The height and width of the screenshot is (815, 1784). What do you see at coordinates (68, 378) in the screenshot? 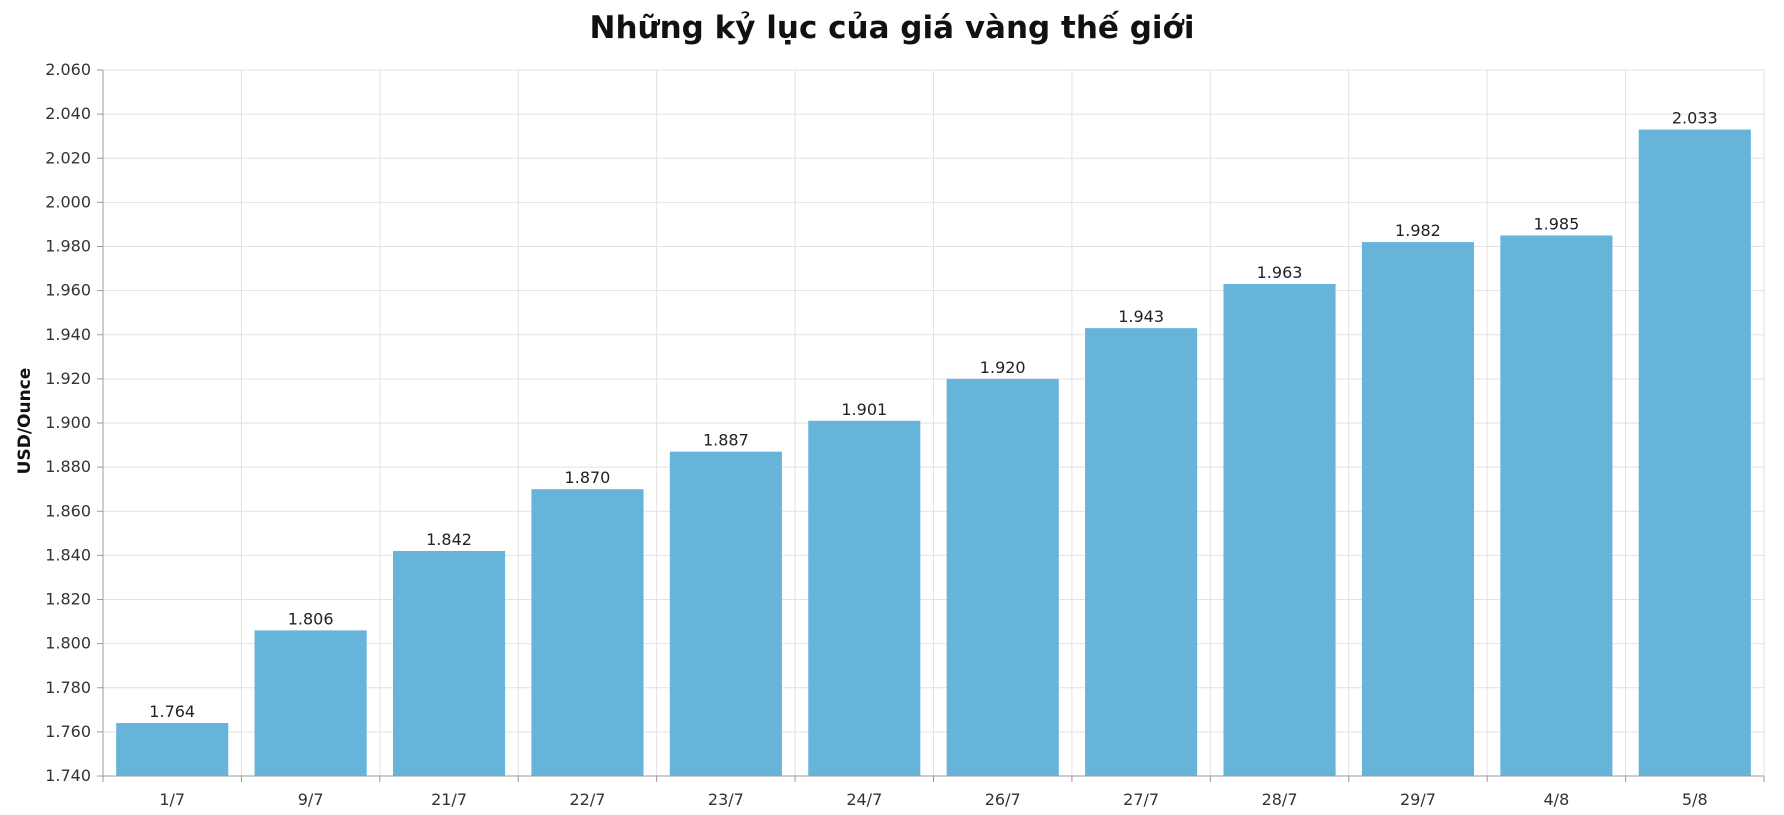
I see `y-tick-label: 1.920` at bounding box center [68, 378].